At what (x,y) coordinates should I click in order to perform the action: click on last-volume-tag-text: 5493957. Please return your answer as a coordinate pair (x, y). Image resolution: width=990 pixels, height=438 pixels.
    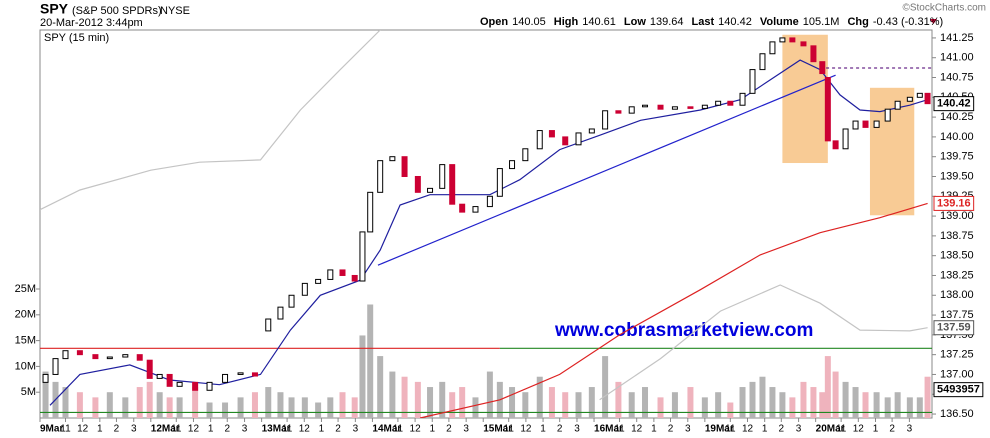
    Looking at the image, I should click on (958, 390).